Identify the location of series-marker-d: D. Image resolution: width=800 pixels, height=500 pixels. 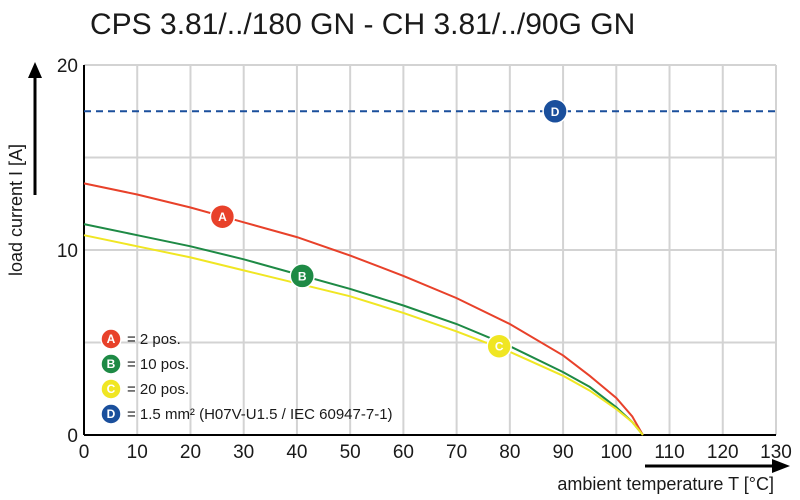
(555, 111).